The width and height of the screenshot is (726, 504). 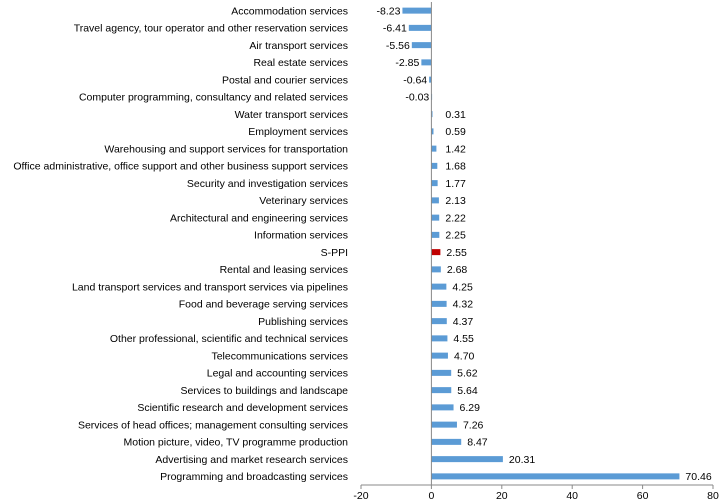 I want to click on data-label: 2.13, so click(x=455, y=201).